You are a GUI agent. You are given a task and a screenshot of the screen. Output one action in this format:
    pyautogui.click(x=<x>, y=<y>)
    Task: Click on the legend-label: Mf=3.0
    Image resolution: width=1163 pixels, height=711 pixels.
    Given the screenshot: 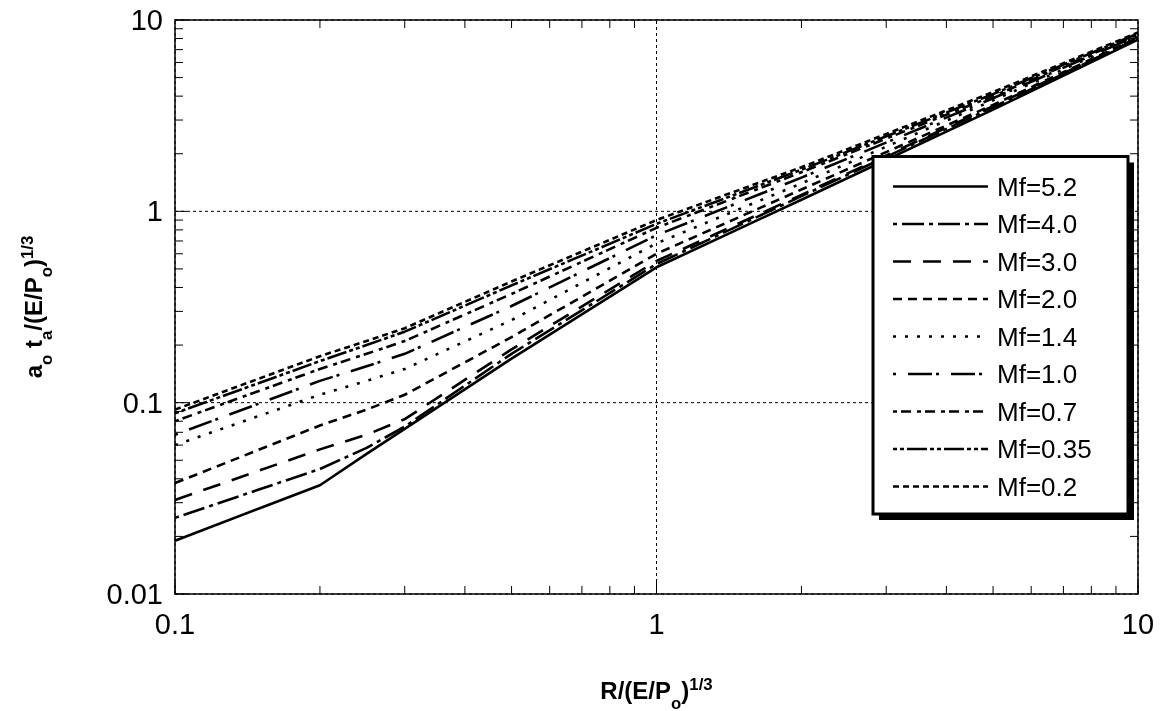 What is the action you would take?
    pyautogui.click(x=1037, y=261)
    